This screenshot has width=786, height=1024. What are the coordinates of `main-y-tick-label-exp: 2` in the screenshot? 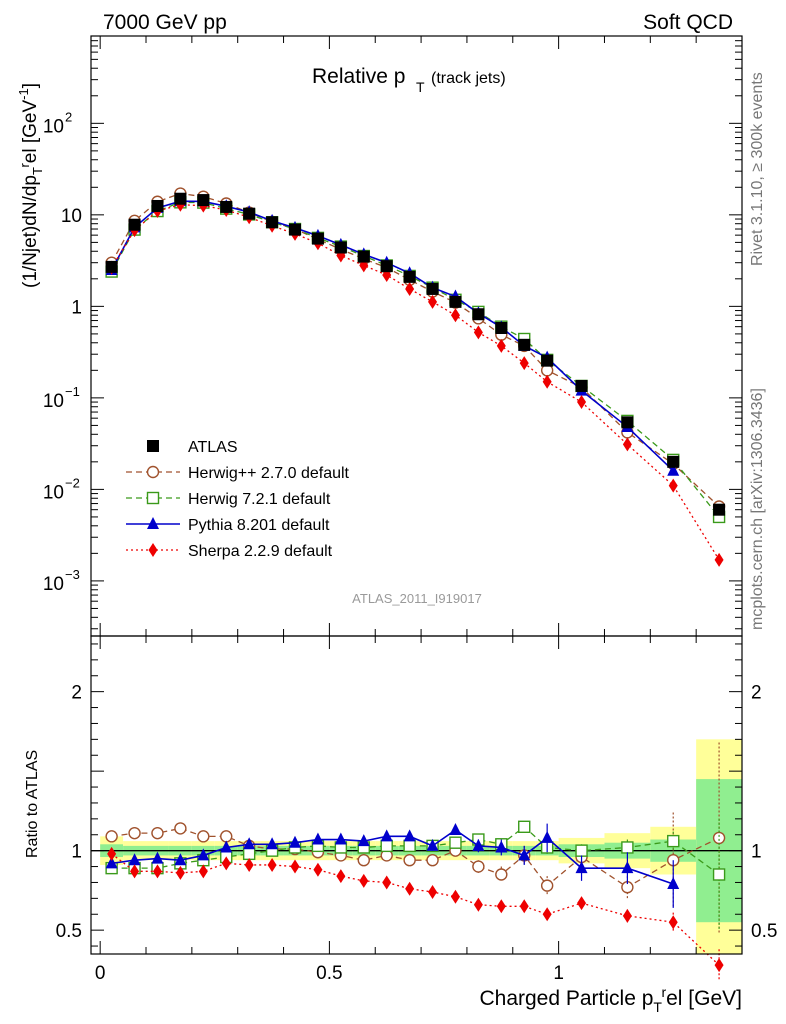 It's located at (68, 116).